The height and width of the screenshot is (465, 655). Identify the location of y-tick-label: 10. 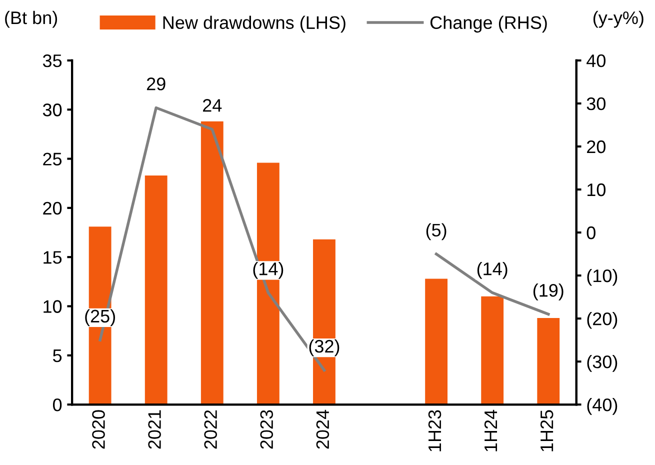
(53, 306).